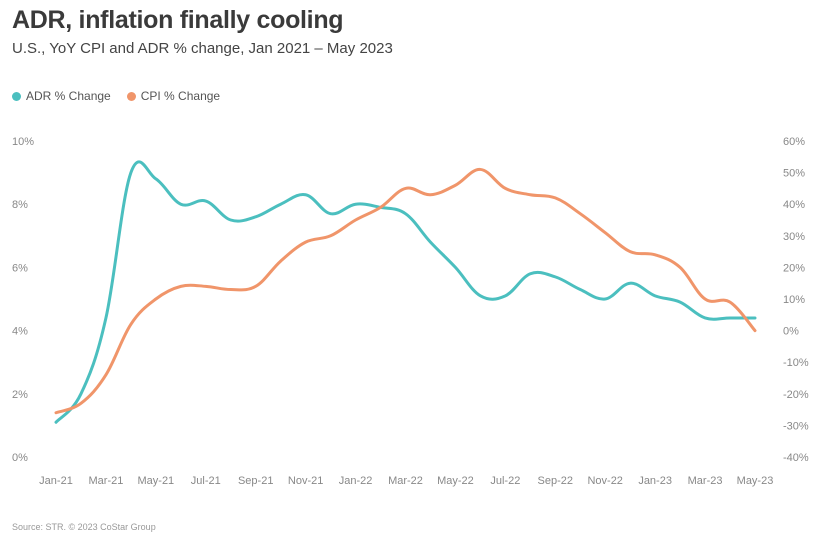 This screenshot has width=825, height=548. Describe the element at coordinates (555, 481) in the screenshot. I see `x-tick-label: Sep-22` at that location.